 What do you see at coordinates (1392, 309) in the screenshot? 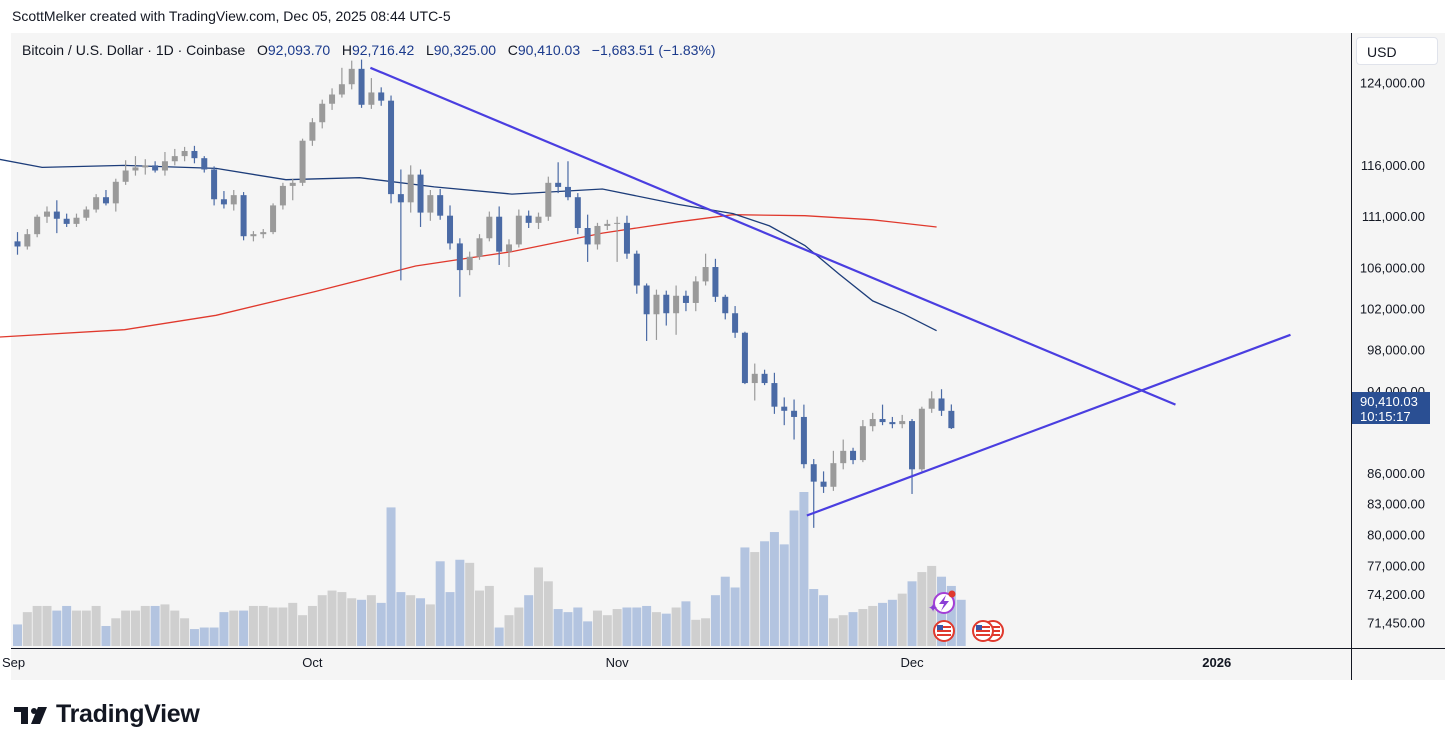
I see `price-tick-label: 102,000.00` at bounding box center [1392, 309].